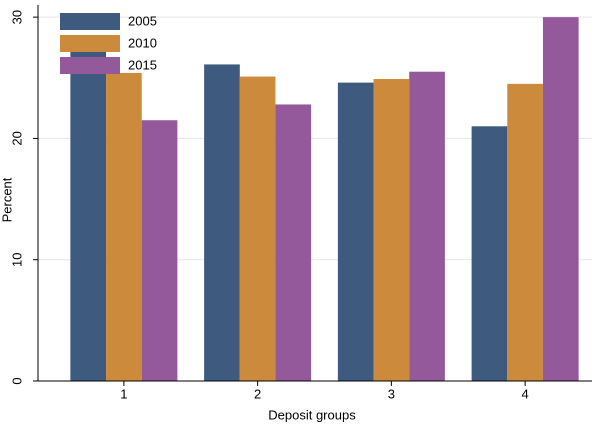 The image size is (600, 427). What do you see at coordinates (7, 199) in the screenshot?
I see `y-axis-title: Percent` at bounding box center [7, 199].